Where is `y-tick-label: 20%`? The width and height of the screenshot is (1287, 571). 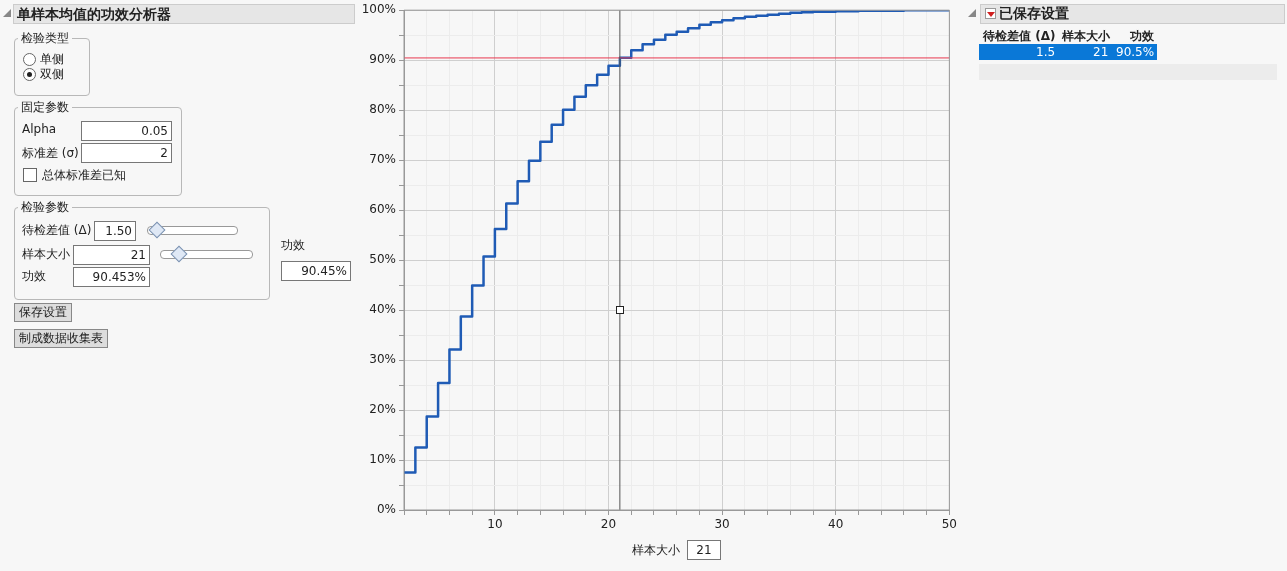 y-tick-label: 20% is located at coordinates (382, 409).